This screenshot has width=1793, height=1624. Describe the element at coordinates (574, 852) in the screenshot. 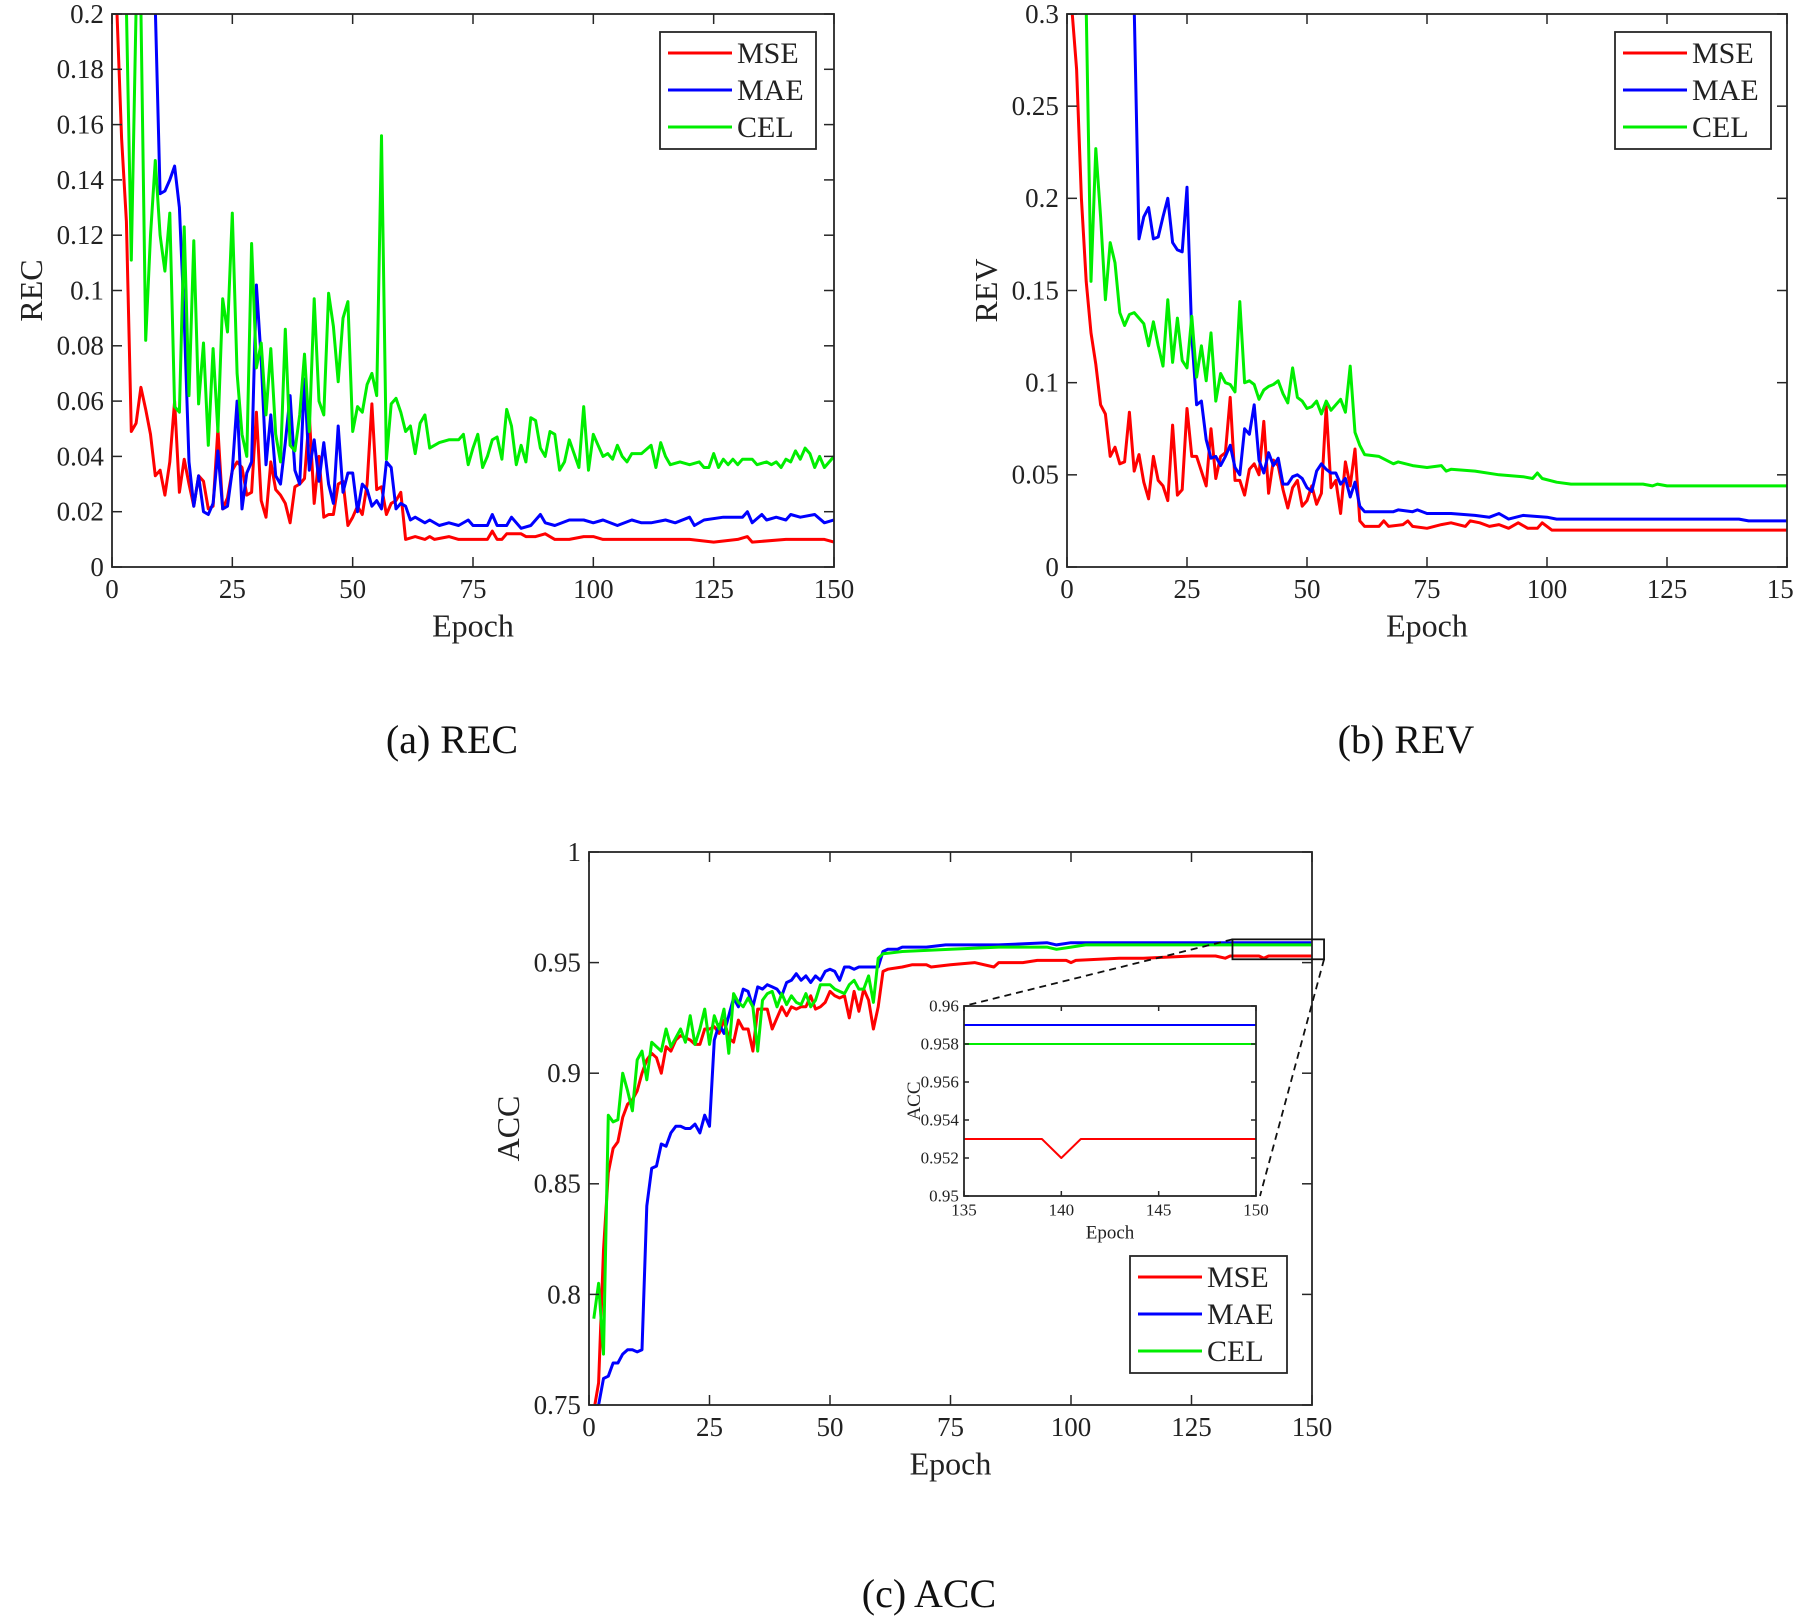

I see `y-tick-label: 1` at that location.